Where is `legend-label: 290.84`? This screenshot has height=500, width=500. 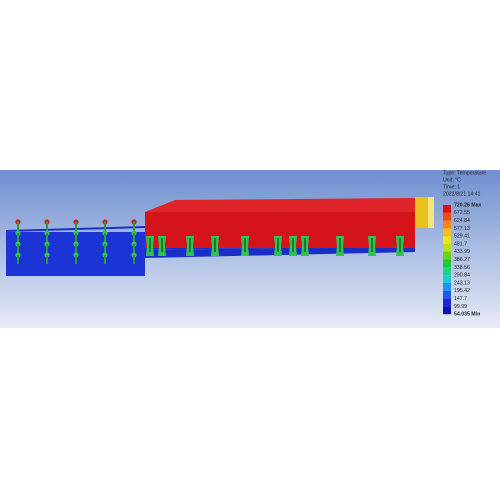
legend-label: 290.84 is located at coordinates (462, 276).